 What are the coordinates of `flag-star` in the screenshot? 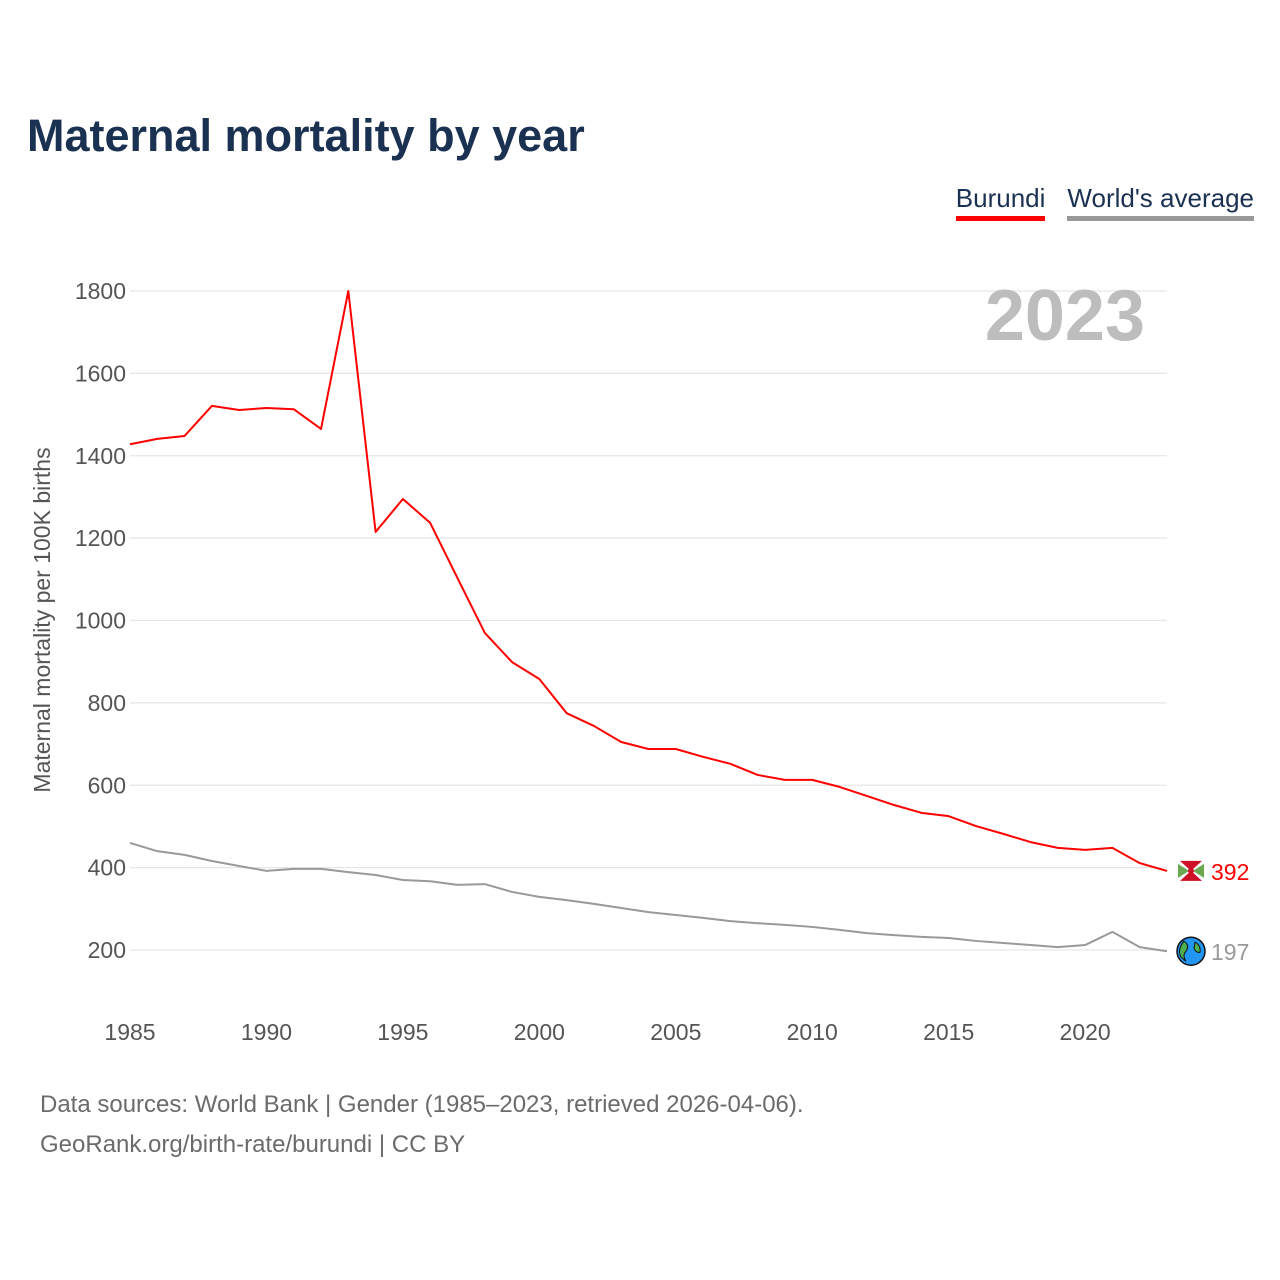 It's located at (1191, 870).